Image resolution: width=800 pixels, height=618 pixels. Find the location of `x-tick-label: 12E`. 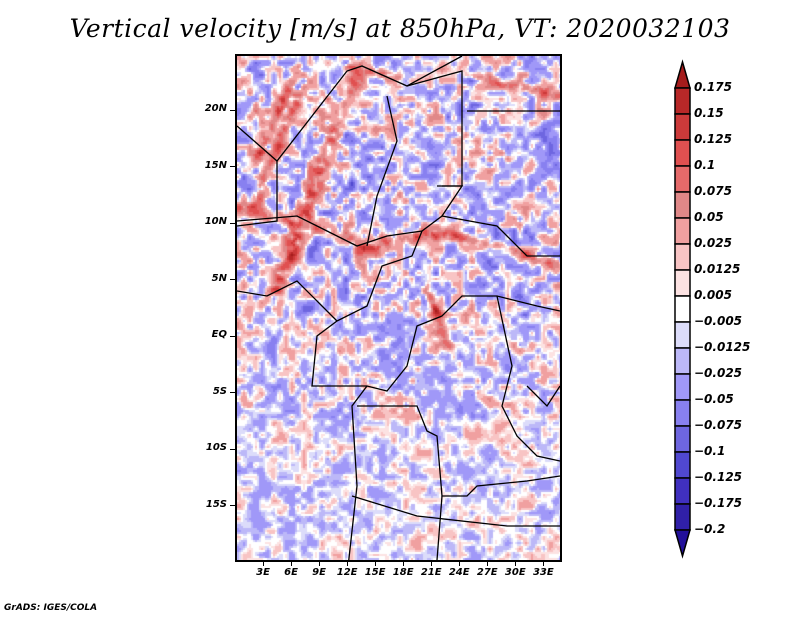

x-tick-label: 12E is located at coordinates (347, 572).